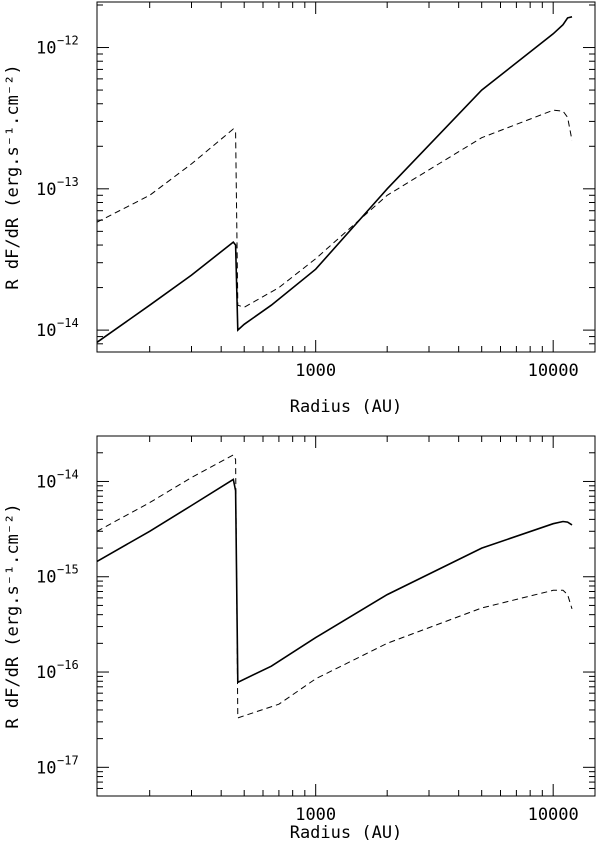 This screenshot has height=848, width=598. I want to click on y-tick-exponent: −16, so click(68, 665).